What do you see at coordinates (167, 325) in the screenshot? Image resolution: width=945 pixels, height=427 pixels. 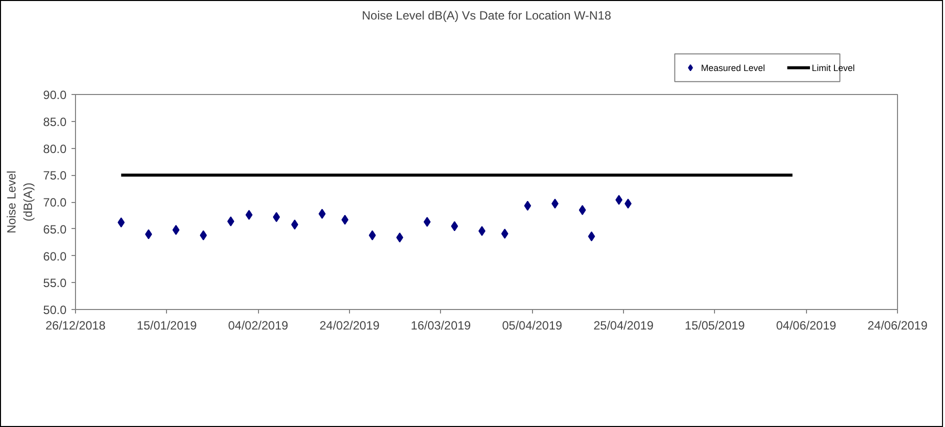 I see `x-tick-label: 15/01/2019` at bounding box center [167, 325].